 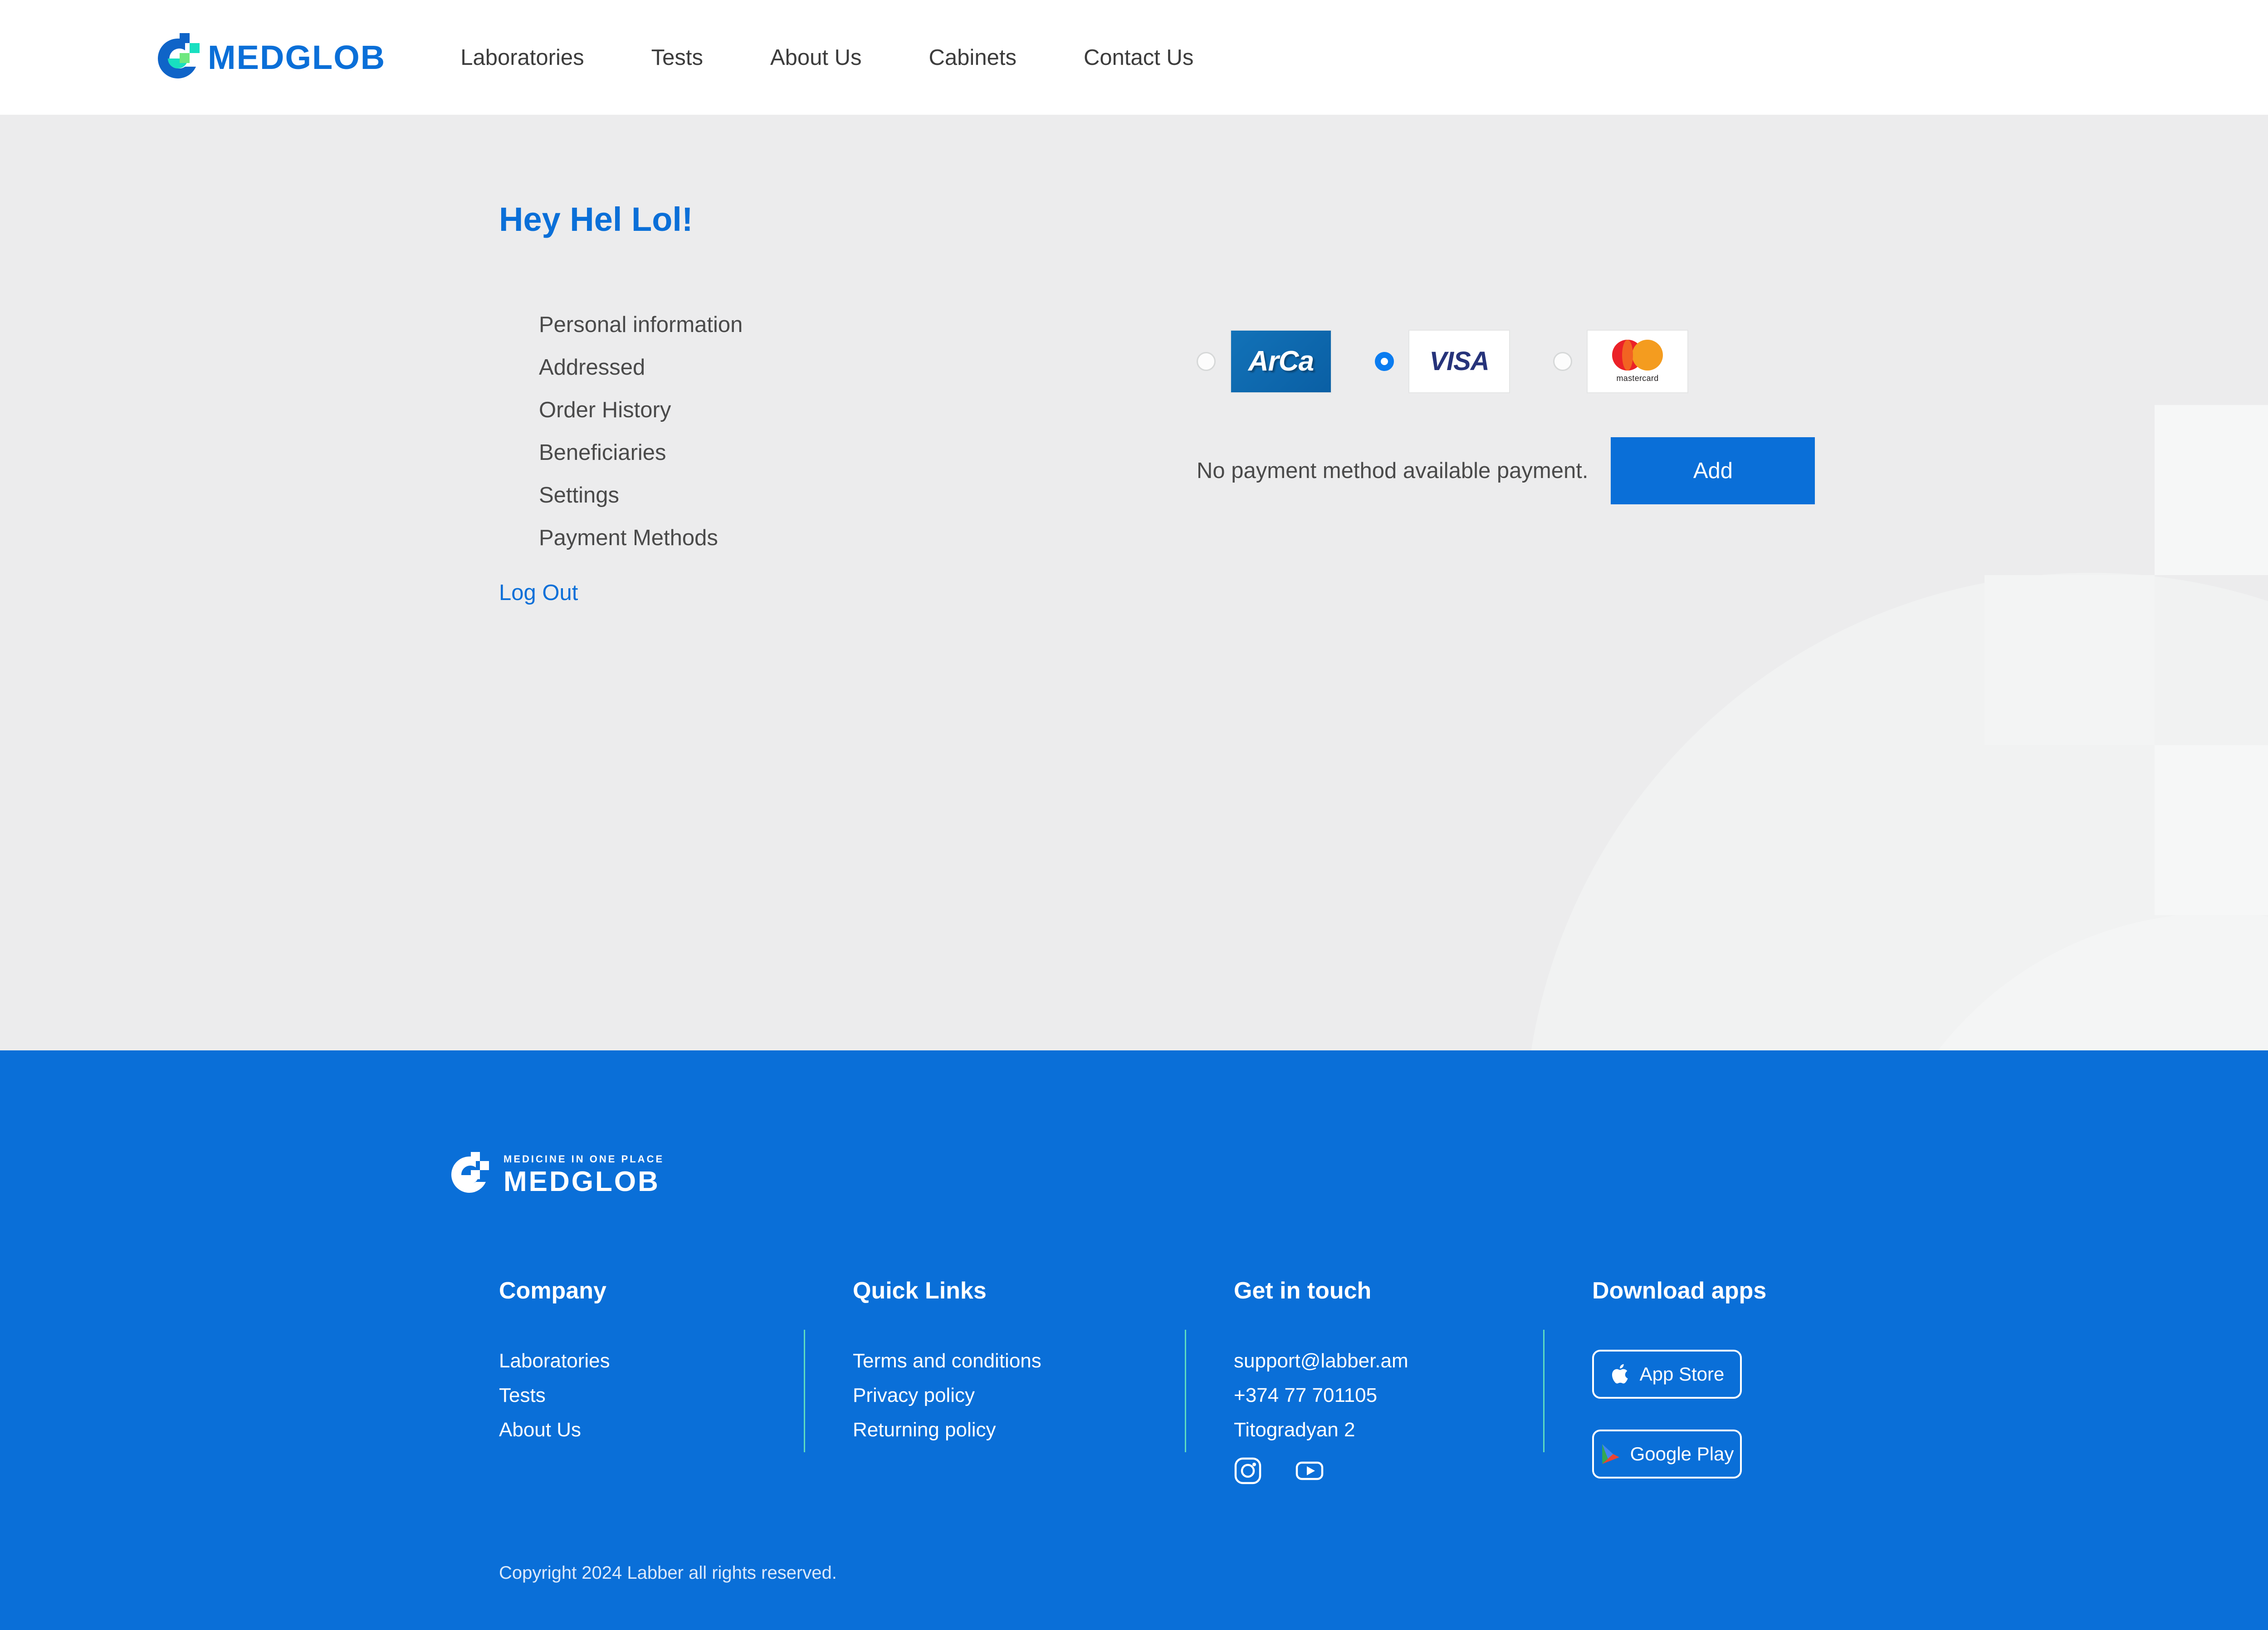 I want to click on footer-link-tests: Tests, so click(x=522, y=1395).